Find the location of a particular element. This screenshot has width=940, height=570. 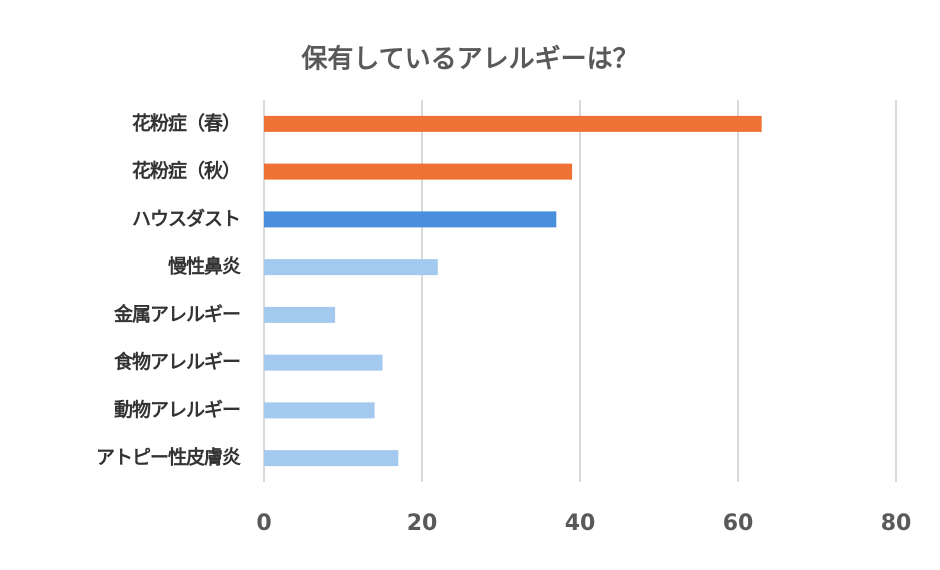

y-tick-label: 慢性鼻炎 is located at coordinates (204, 266).